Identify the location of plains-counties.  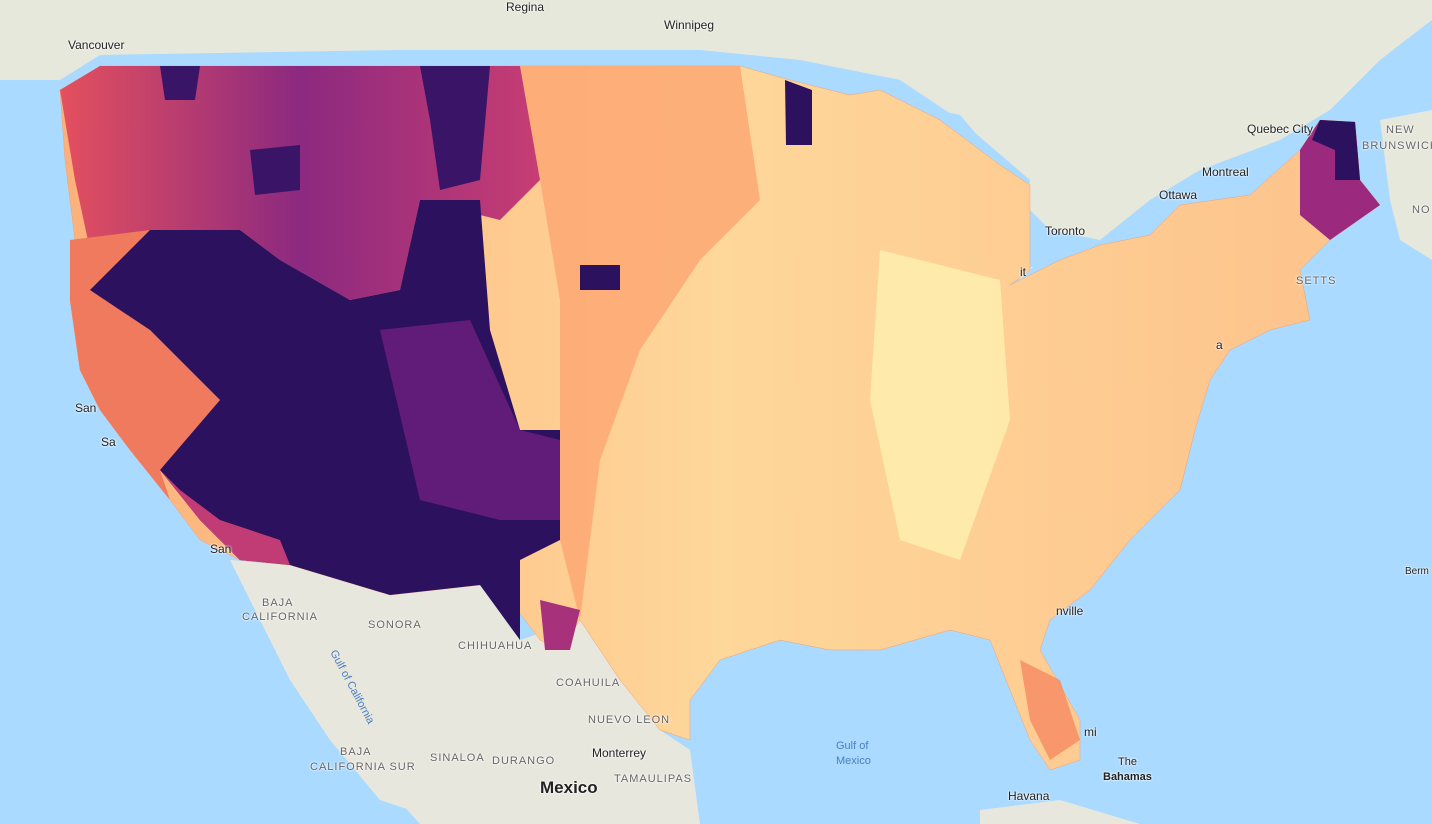
(640, 343).